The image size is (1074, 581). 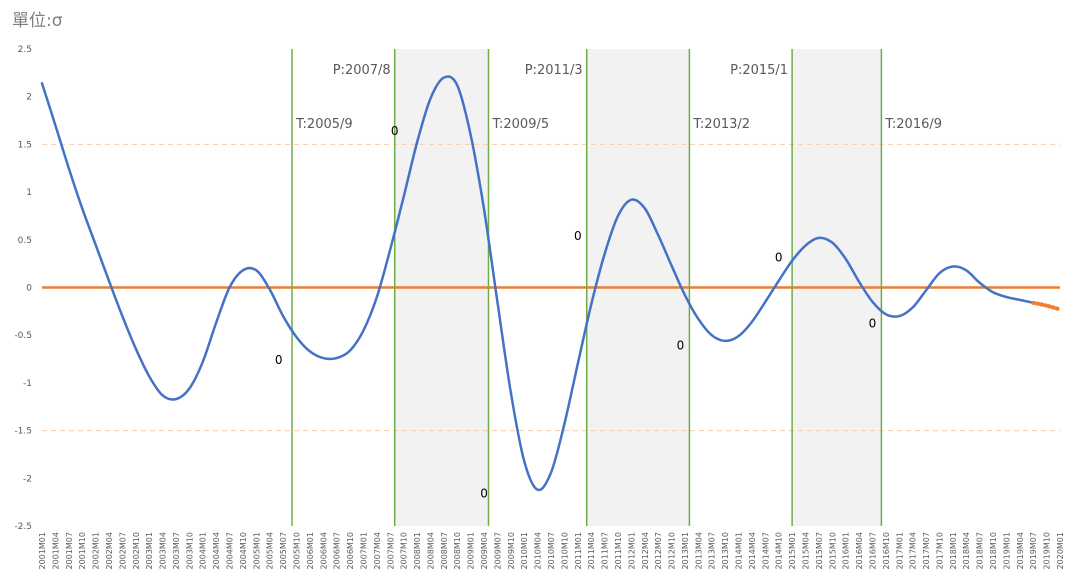 I want to click on x-tick-label: 2014M01, so click(x=739, y=550).